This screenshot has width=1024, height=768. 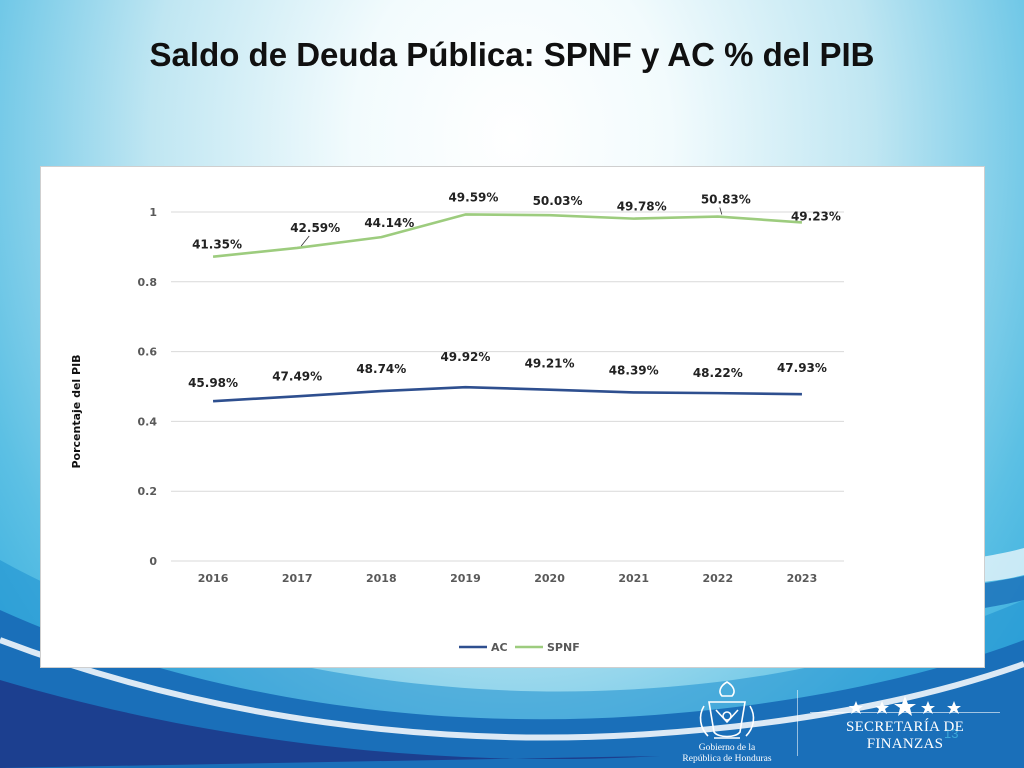 I want to click on data-label-ac: 48.39%, so click(x=634, y=370).